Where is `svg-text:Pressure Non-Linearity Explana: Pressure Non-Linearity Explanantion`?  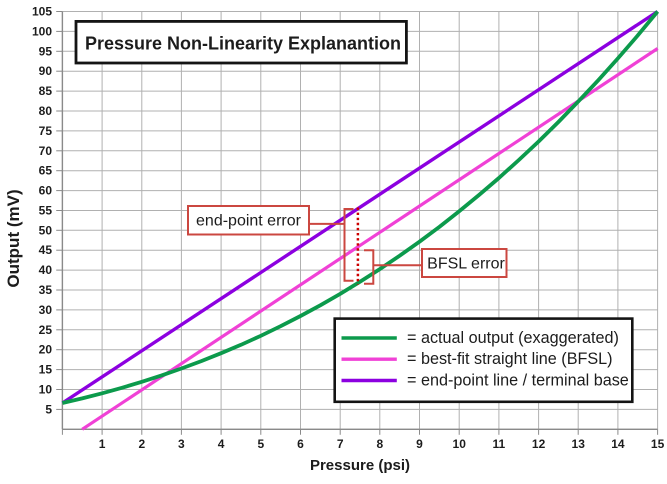
svg-text:Pressure Non-Linearity Explana: Pressure Non-Linearity Explanantion is located at coordinates (243, 43).